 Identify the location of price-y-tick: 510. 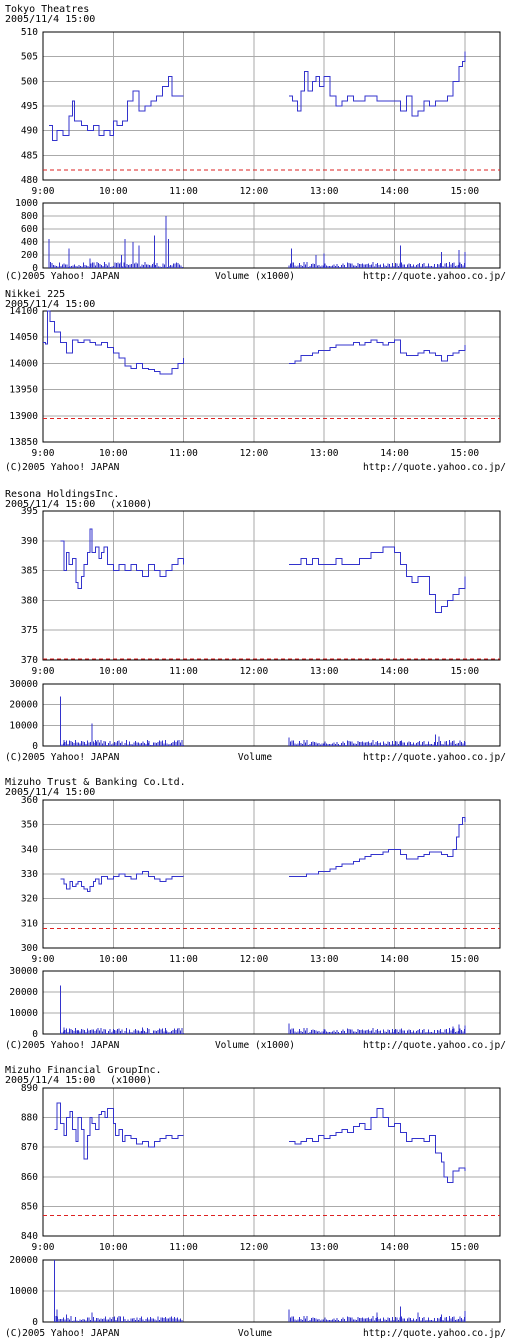
(29, 32).